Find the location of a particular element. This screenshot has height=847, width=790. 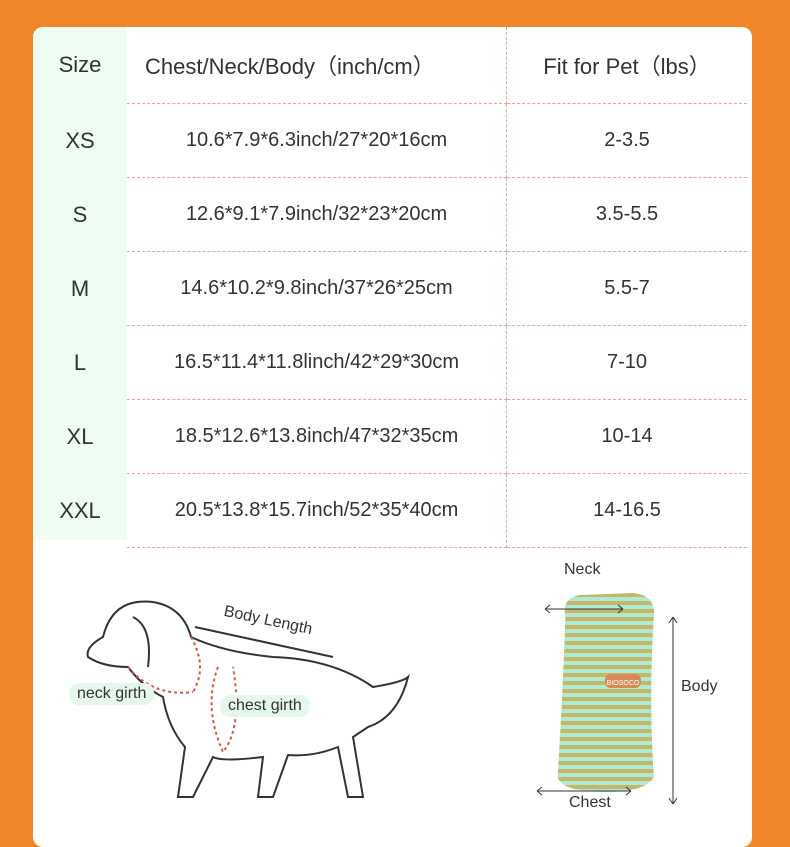

garment-tag: BIOSOCO is located at coordinates (623, 683).